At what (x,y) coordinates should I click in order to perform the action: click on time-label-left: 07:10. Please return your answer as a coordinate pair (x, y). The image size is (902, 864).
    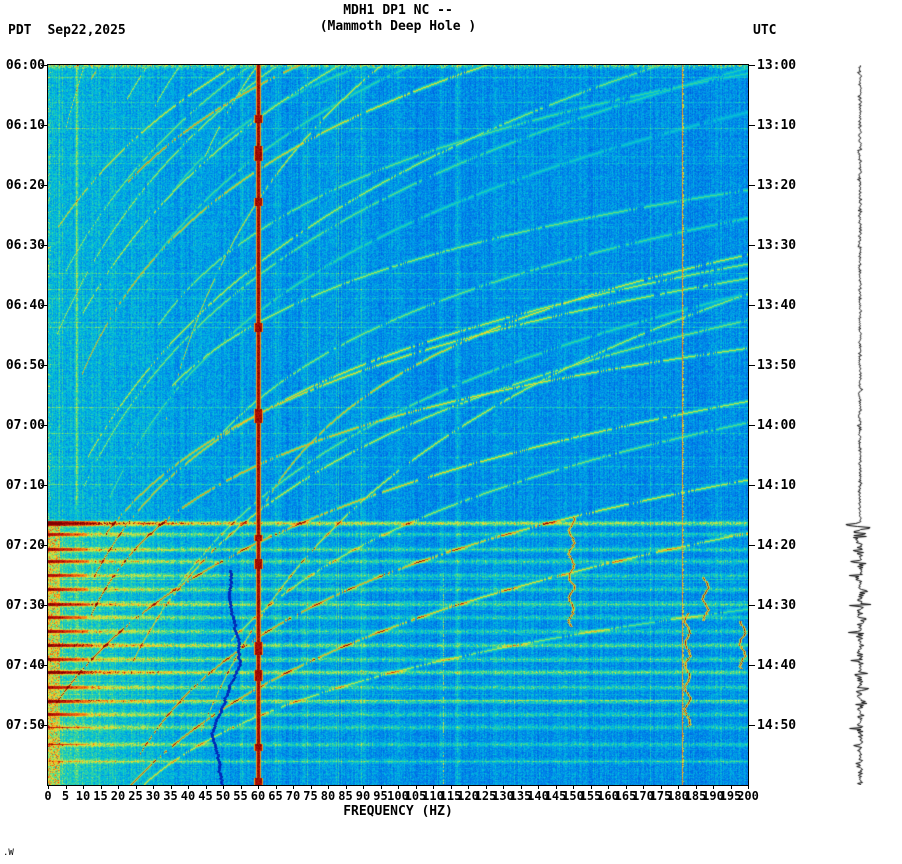
    Looking at the image, I should click on (25, 485).